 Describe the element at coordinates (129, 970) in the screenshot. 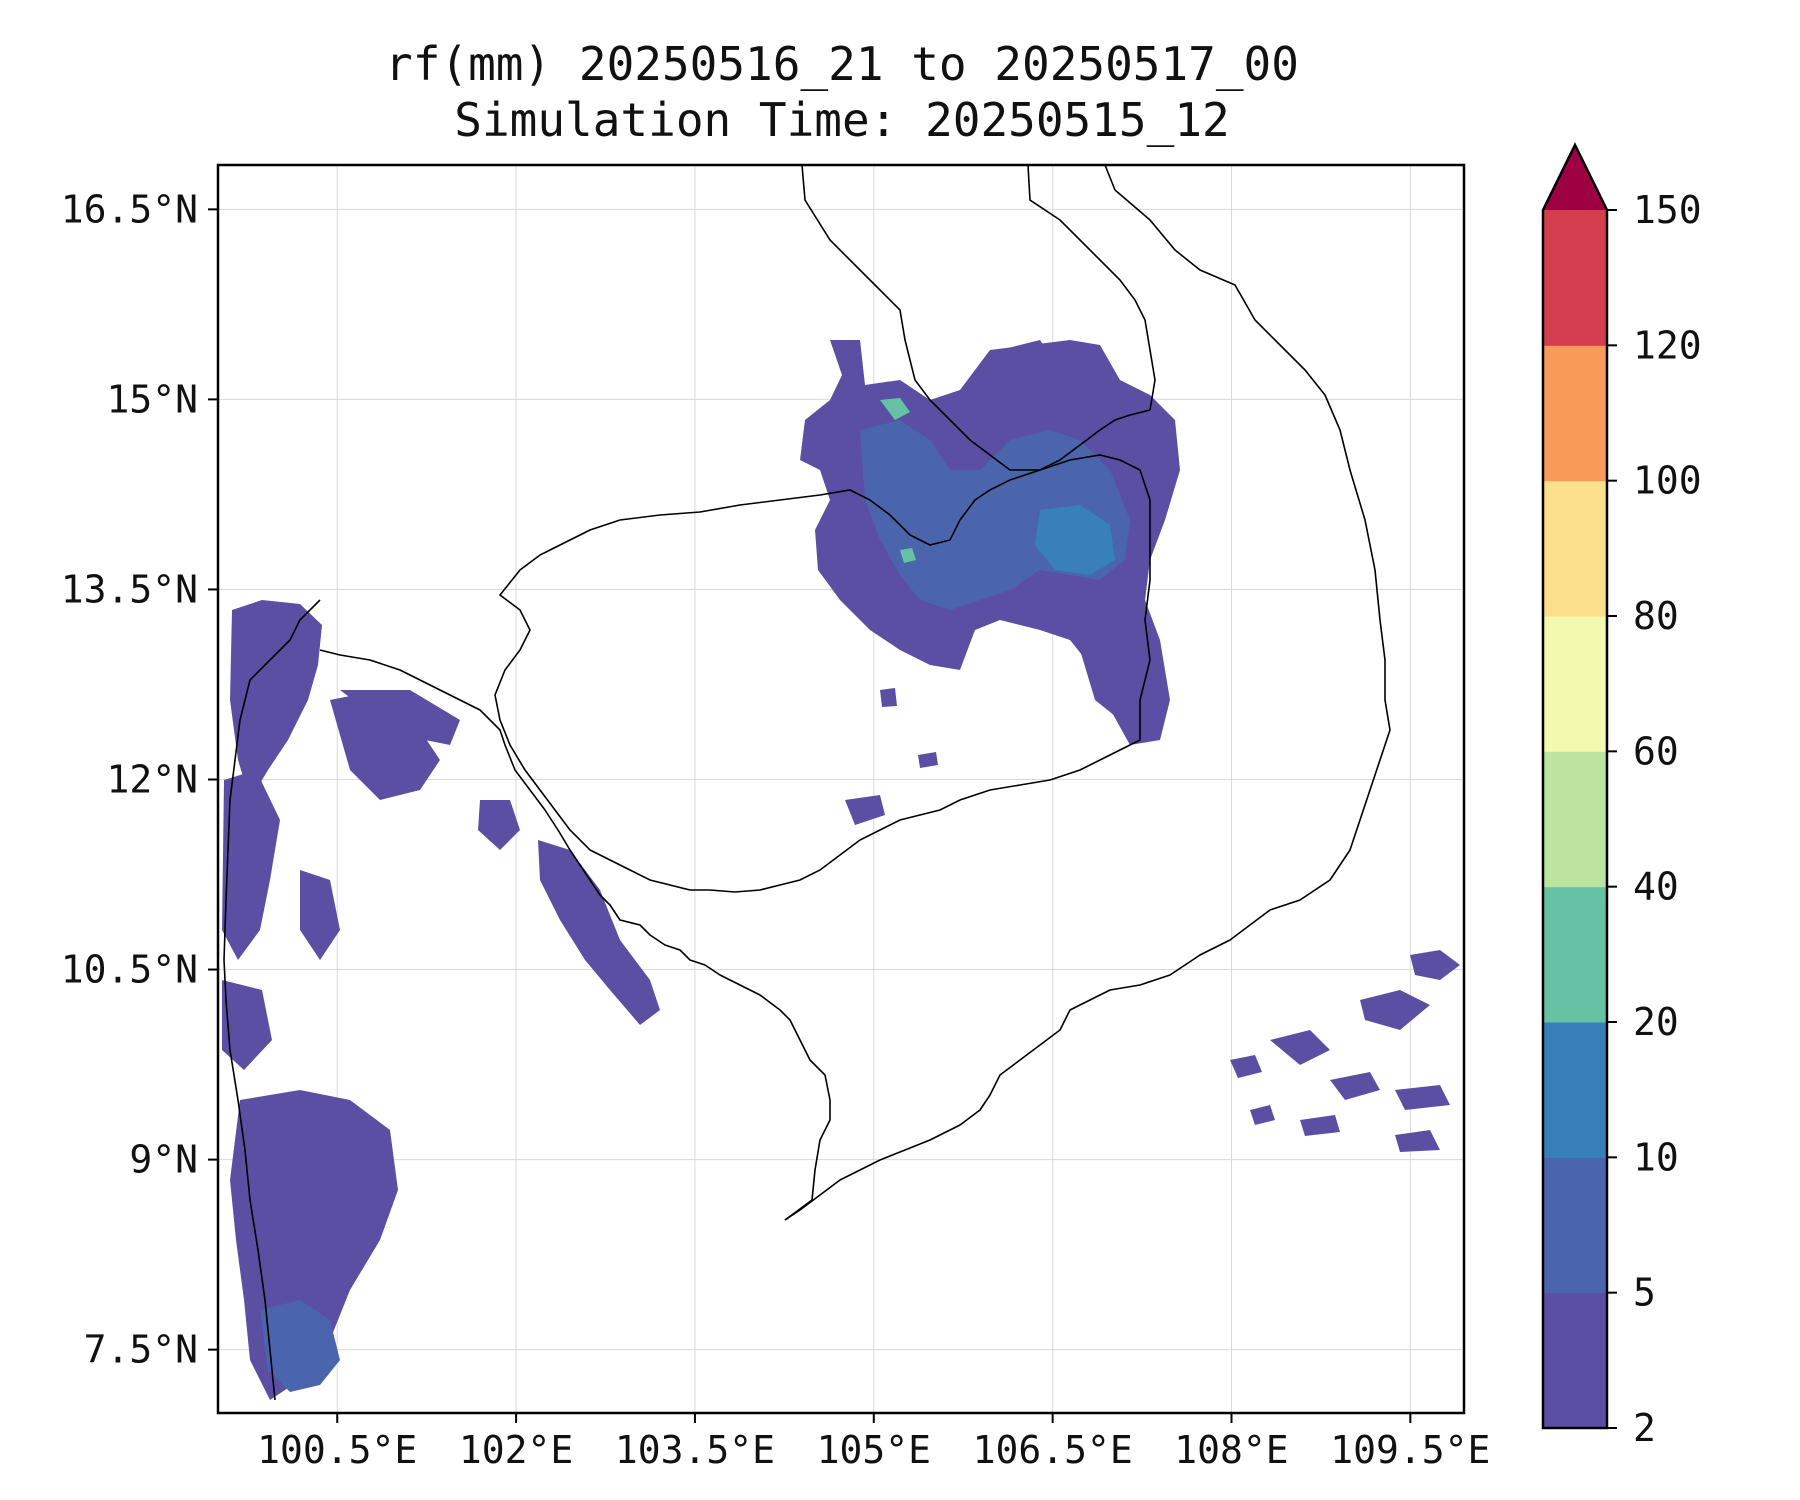

I see `y-tick-label: 10.5°N` at that location.